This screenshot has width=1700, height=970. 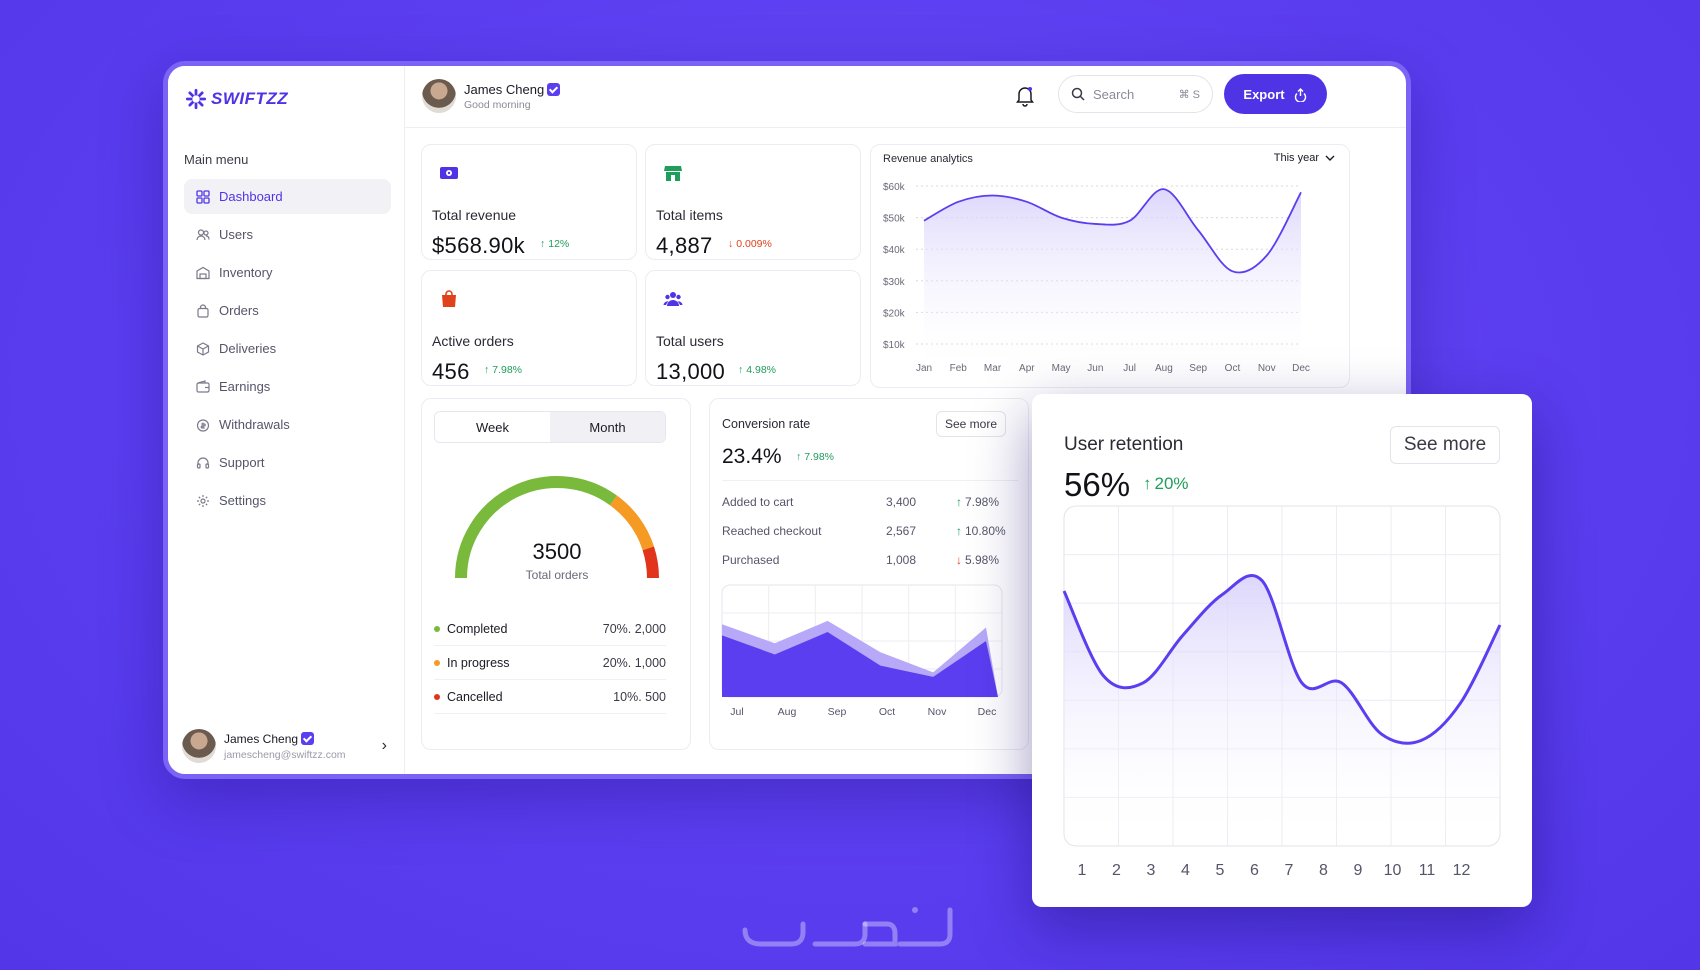 I want to click on x-tick-label: Feb, so click(x=959, y=368).